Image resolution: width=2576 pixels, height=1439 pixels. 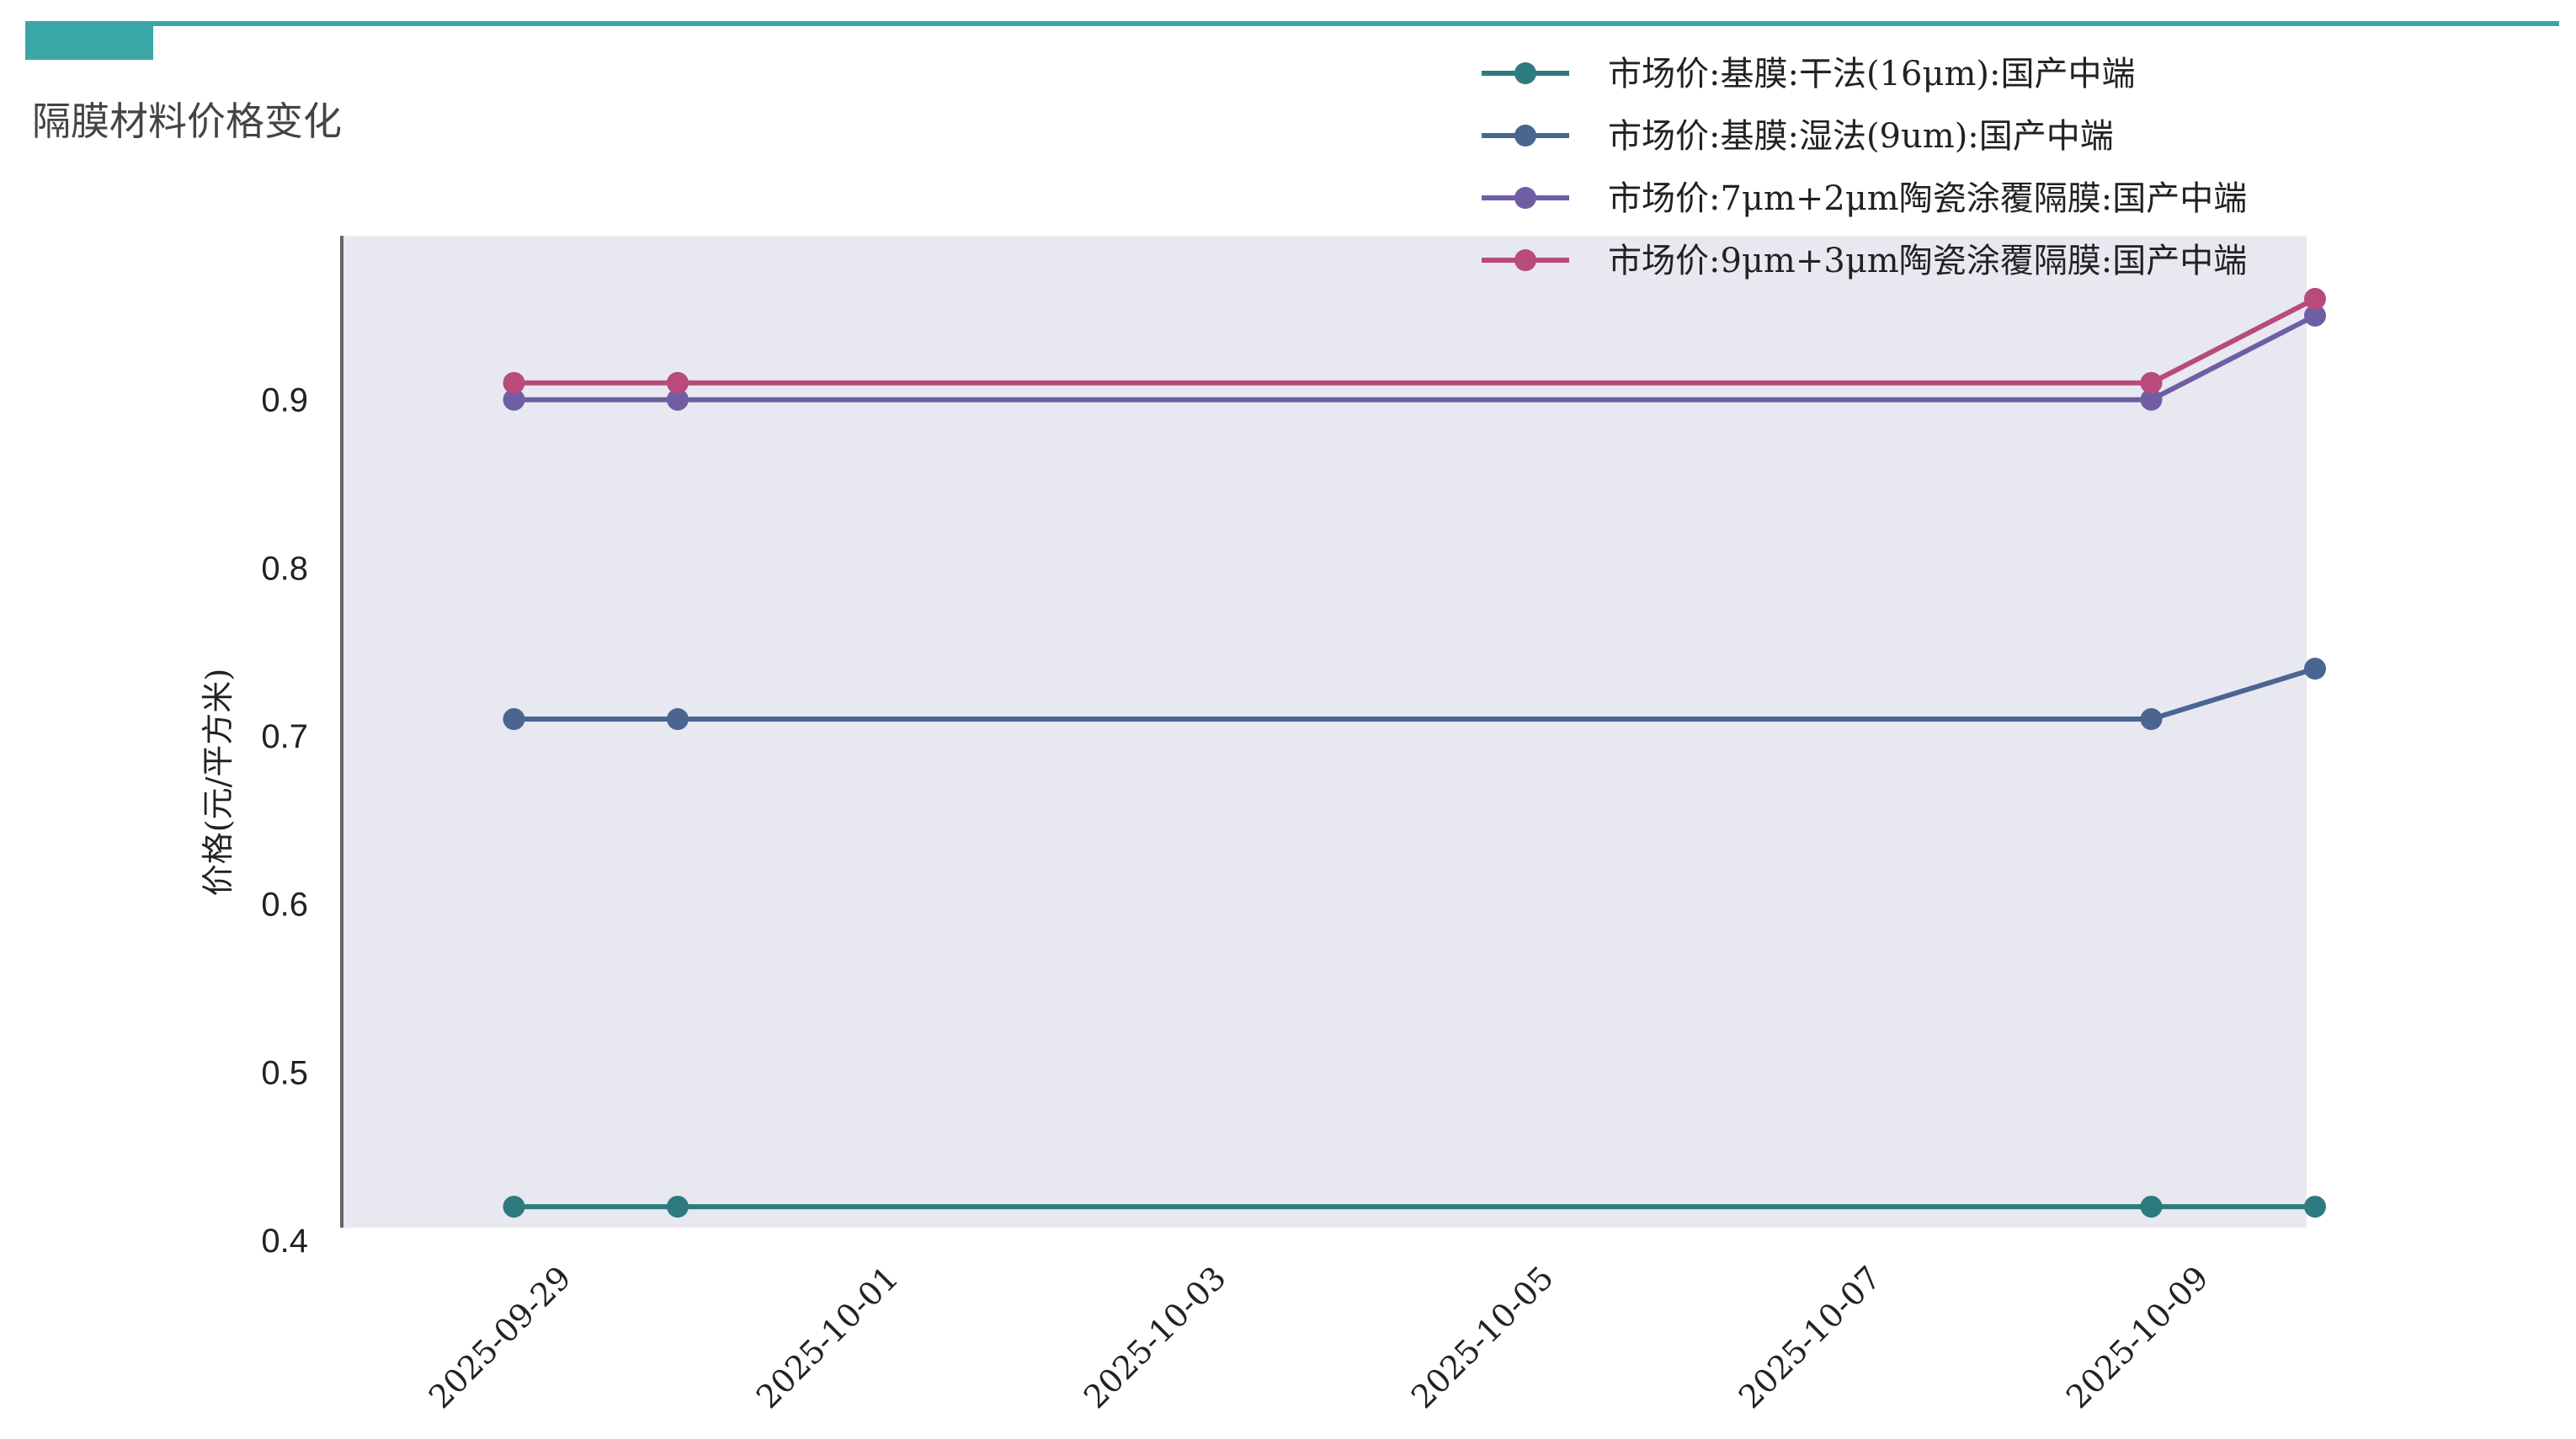 What do you see at coordinates (1871, 74) in the screenshot?
I see `legend-label: 市场价:基膜:干法(16μm):国产中端` at bounding box center [1871, 74].